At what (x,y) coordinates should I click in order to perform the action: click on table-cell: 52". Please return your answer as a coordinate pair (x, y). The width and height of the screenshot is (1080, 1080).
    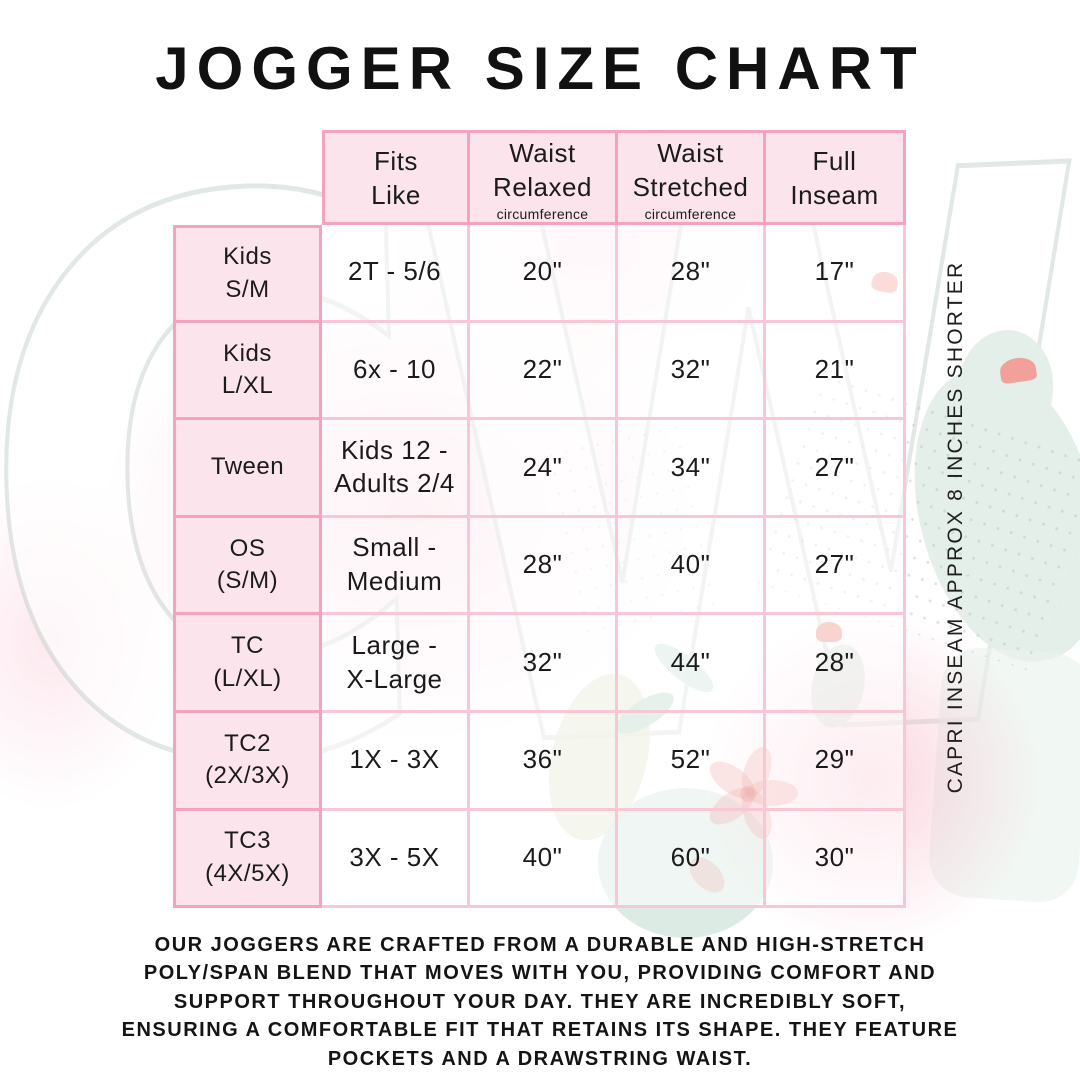
    Looking at the image, I should click on (692, 761).